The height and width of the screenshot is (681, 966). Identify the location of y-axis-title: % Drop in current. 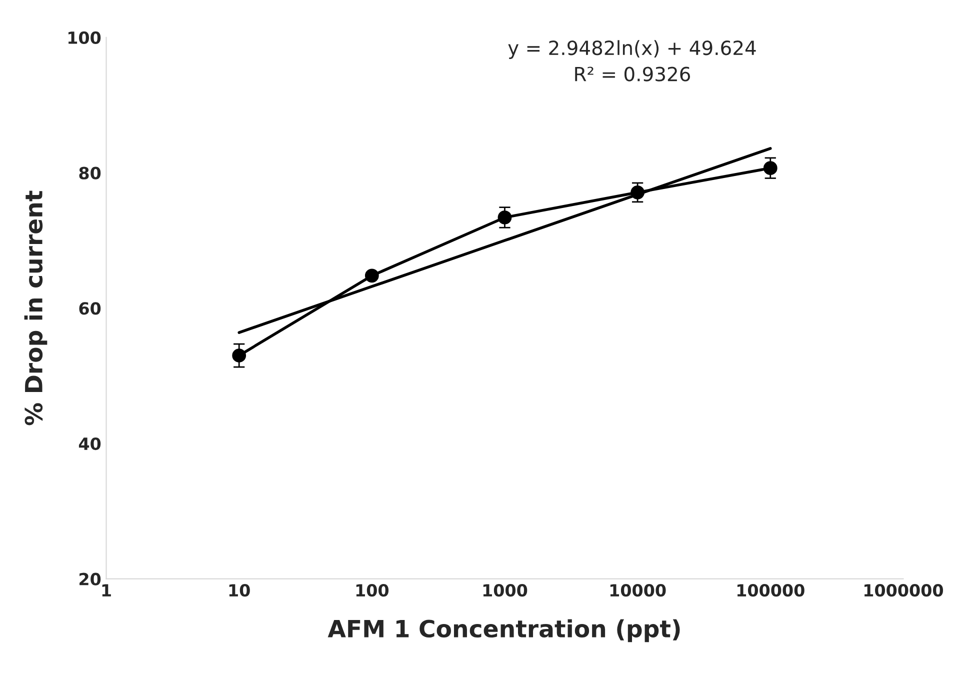
(36, 308).